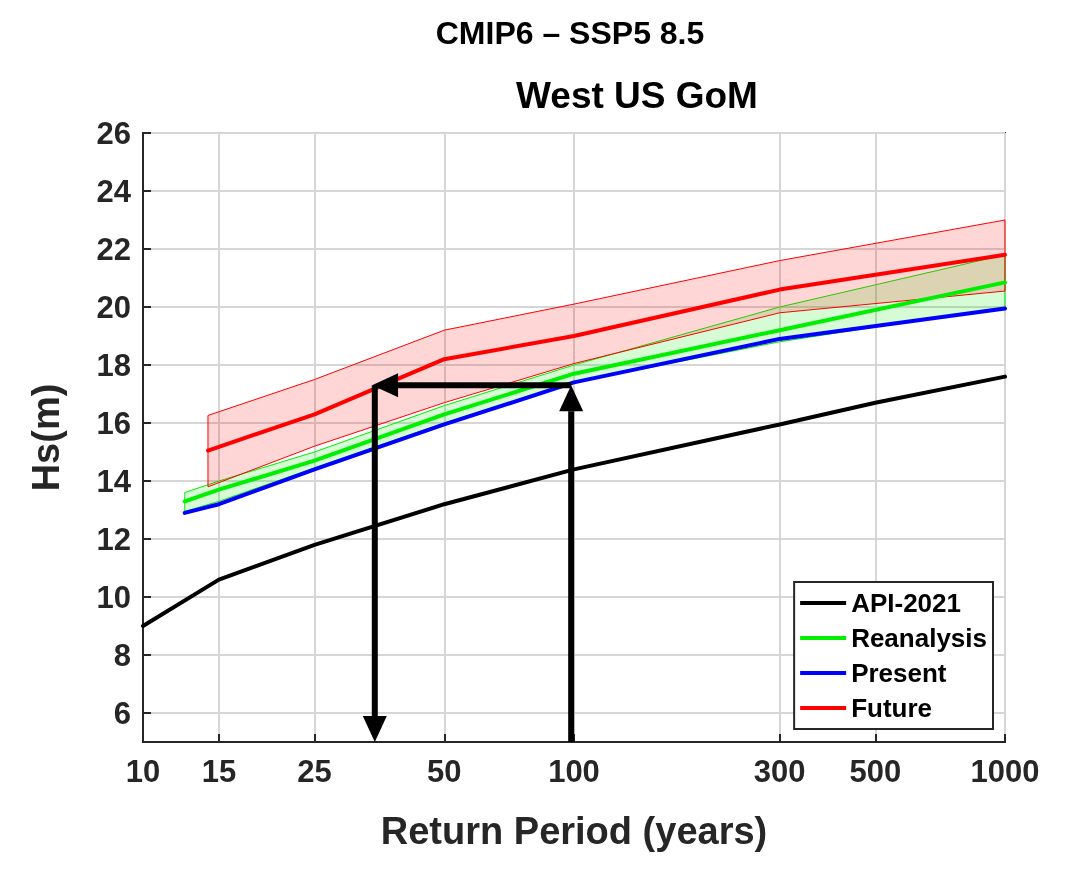  What do you see at coordinates (574, 831) in the screenshot?
I see `x-axis-title: Return Period (years)` at bounding box center [574, 831].